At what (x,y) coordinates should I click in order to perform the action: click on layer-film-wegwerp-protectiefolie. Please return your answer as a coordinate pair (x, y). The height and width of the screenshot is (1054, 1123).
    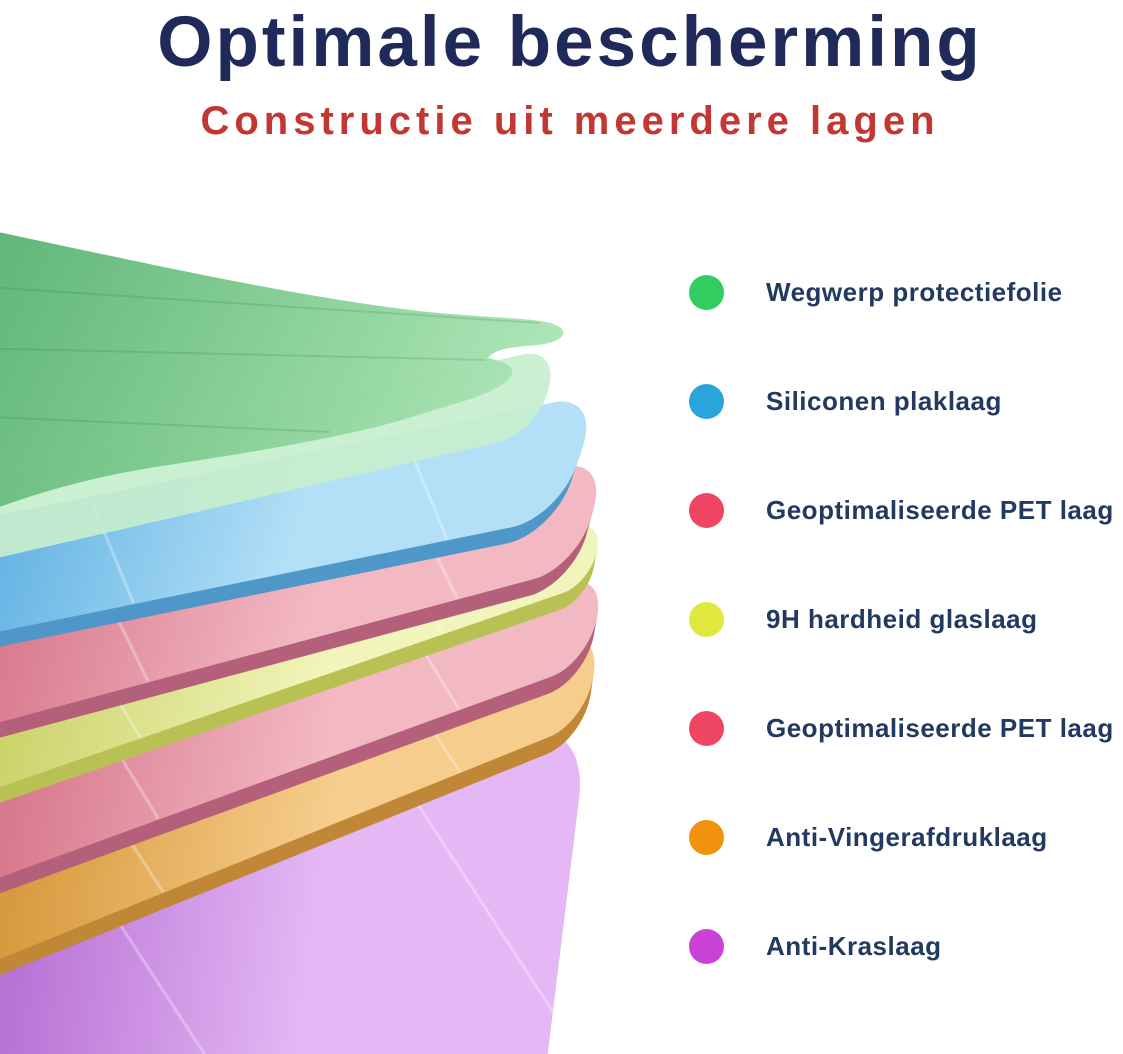
    Looking at the image, I should click on (282, 369).